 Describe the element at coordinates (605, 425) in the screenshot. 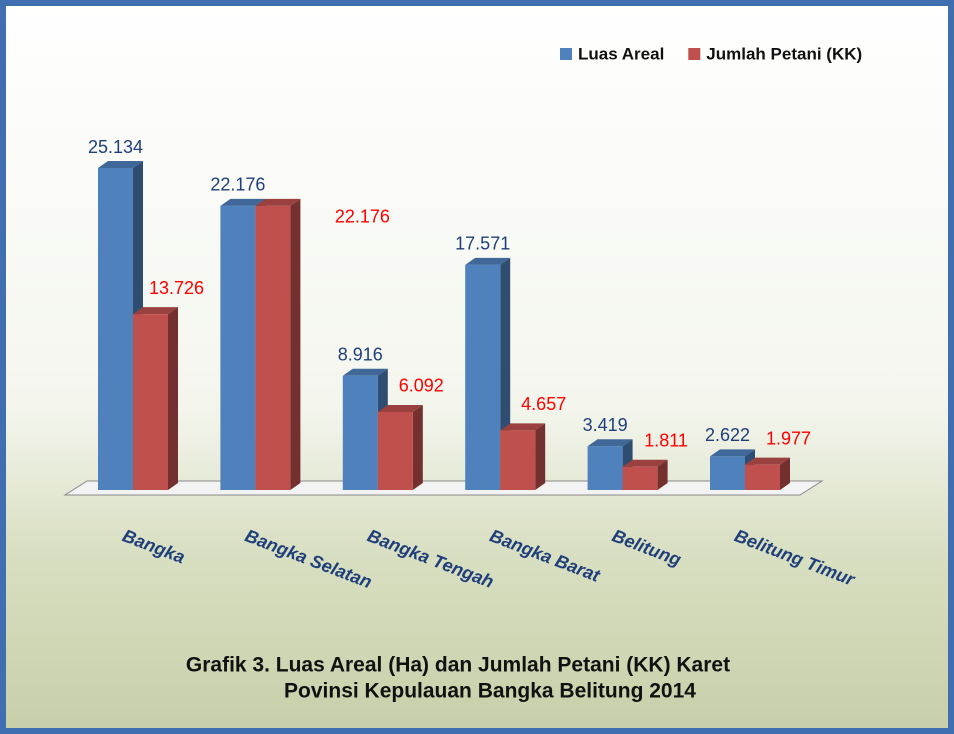

I see `data-label: 3.419` at that location.